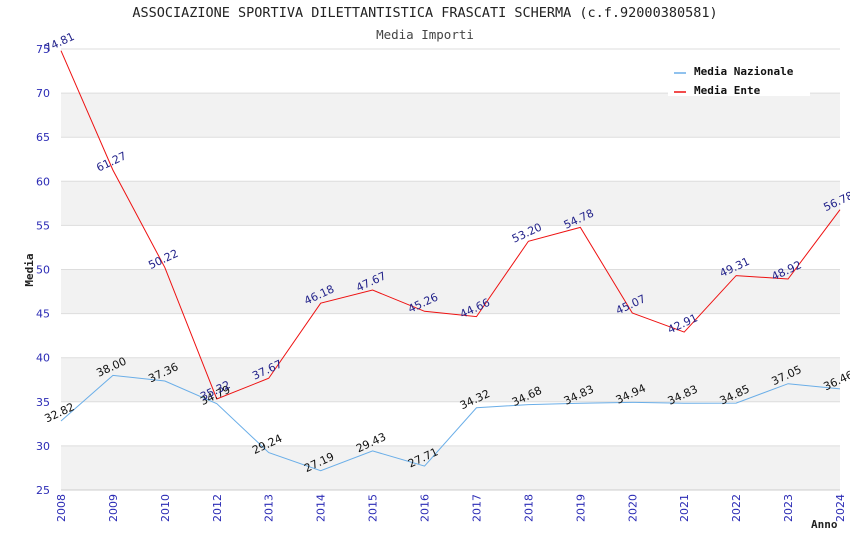 This screenshot has width=850, height=550. Describe the element at coordinates (43, 358) in the screenshot. I see `y-tick-label: 40` at that location.